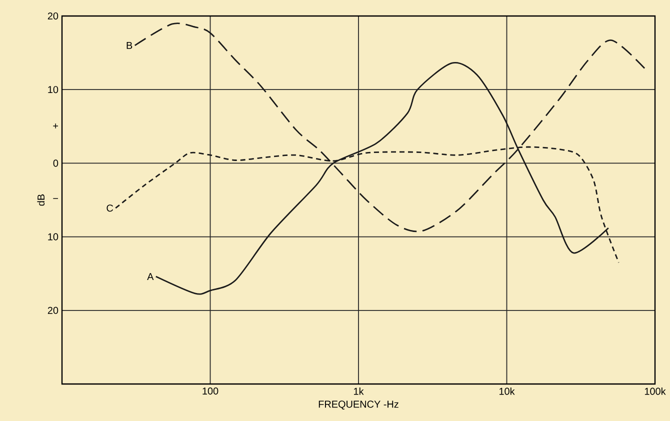  Describe the element at coordinates (110, 208) in the screenshot. I see `series-label: C` at that location.